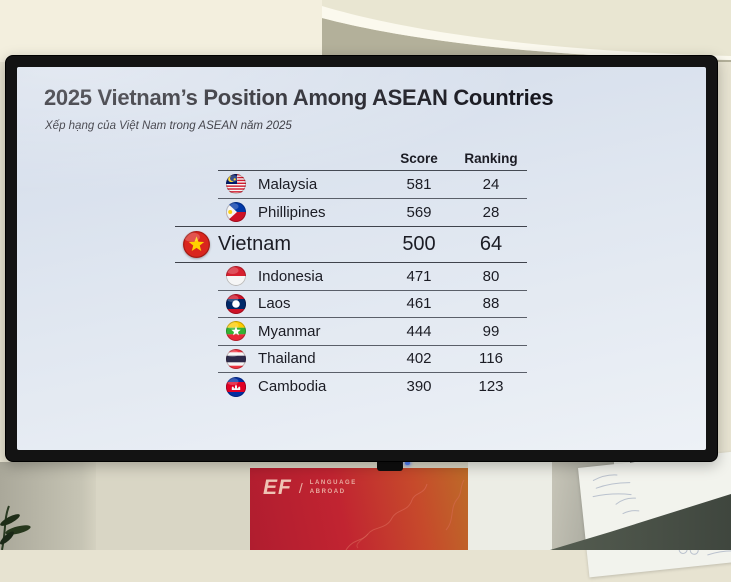 Image resolution: width=731 pixels, height=582 pixels. I want to click on table-row-myanmar: Myanmar 444 99, so click(372, 332).